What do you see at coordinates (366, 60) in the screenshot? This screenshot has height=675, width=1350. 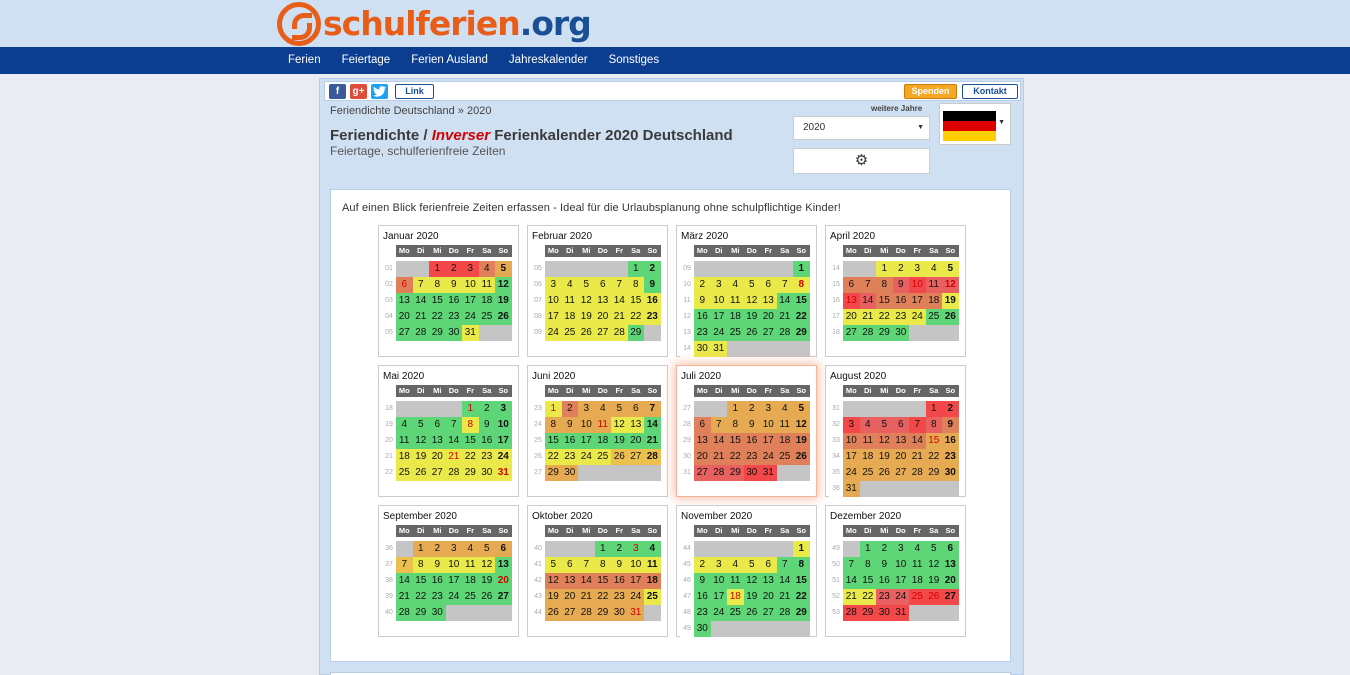 I see `nav-item-feiertage: Feiertage` at bounding box center [366, 60].